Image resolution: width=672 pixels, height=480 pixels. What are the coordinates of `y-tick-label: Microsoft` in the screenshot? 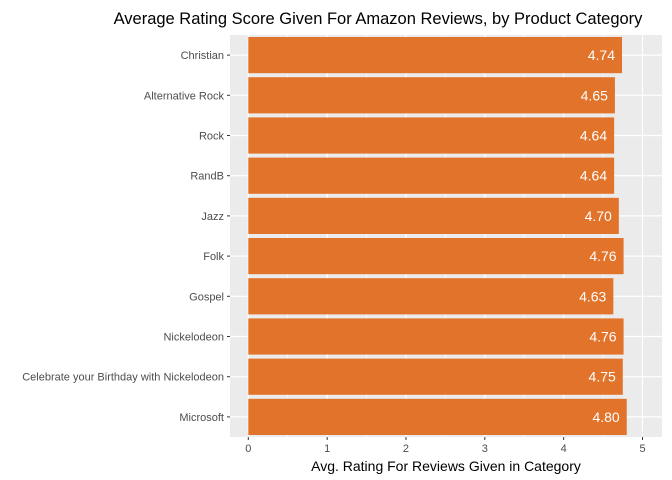 It's located at (201, 418).